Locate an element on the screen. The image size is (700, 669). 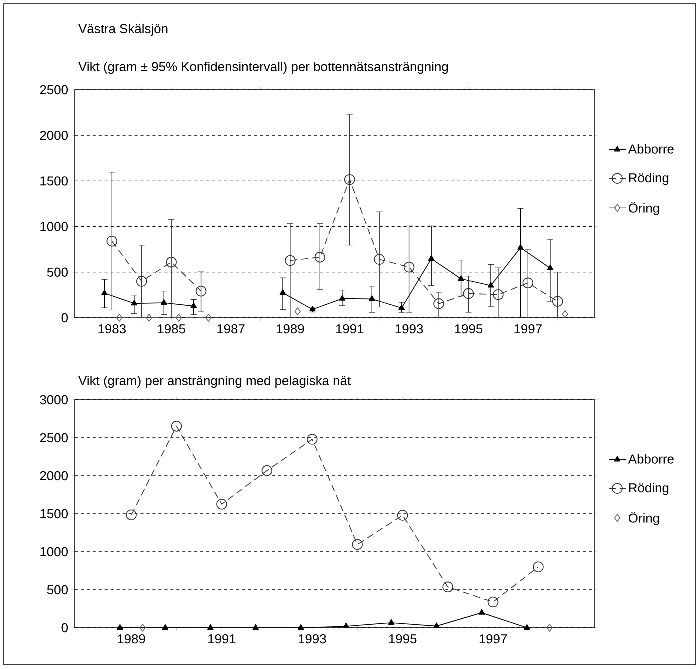
y-tick-label: 3000 is located at coordinates (54, 400).